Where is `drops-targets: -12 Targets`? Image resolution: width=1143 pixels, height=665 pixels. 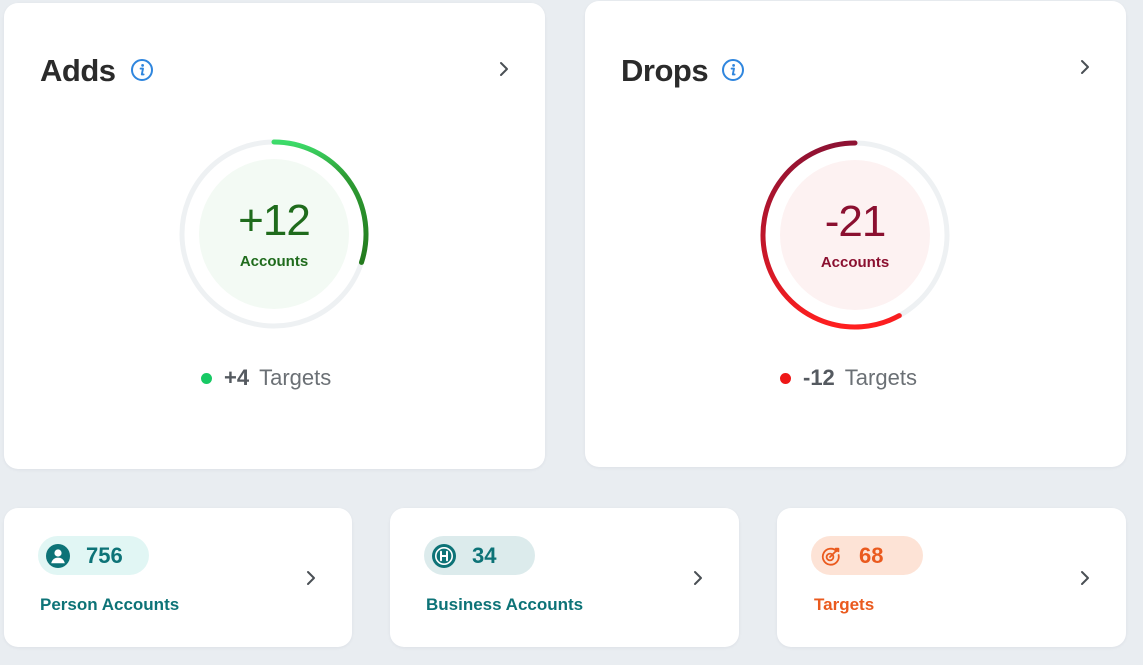 drops-targets: -12 Targets is located at coordinates (848, 378).